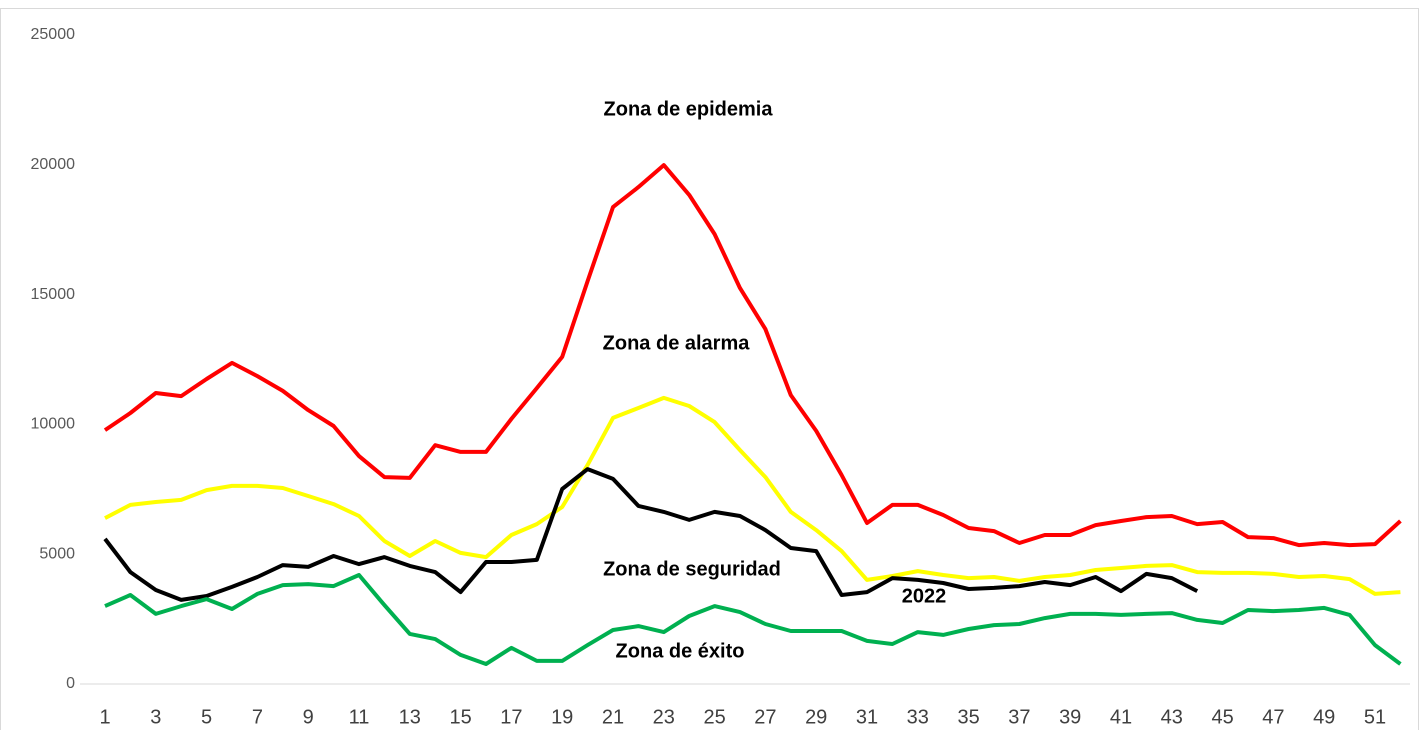 This screenshot has width=1428, height=730. What do you see at coordinates (1070, 717) in the screenshot?
I see `x-tick-label: 39` at bounding box center [1070, 717].